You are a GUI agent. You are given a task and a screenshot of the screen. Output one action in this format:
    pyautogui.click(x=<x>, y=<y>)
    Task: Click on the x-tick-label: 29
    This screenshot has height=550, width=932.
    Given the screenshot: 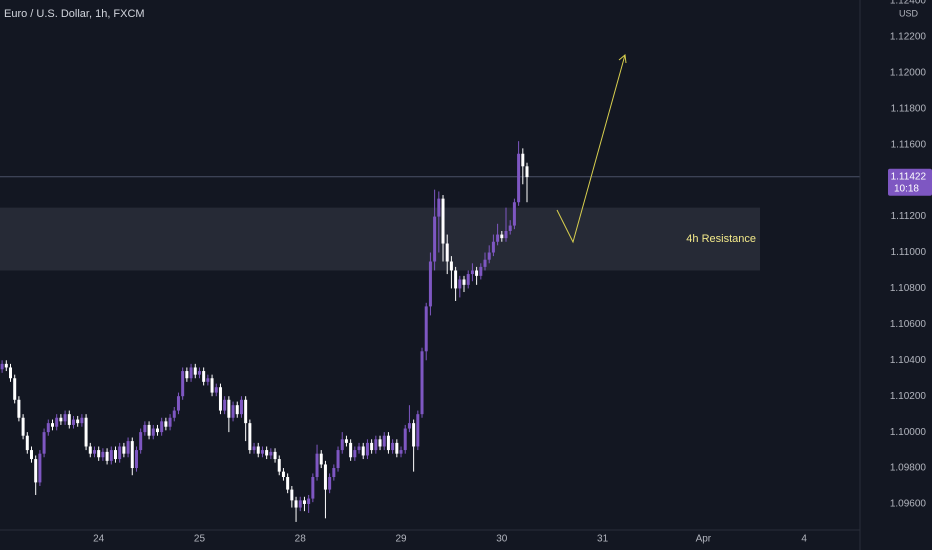 What is the action you would take?
    pyautogui.click(x=401, y=539)
    